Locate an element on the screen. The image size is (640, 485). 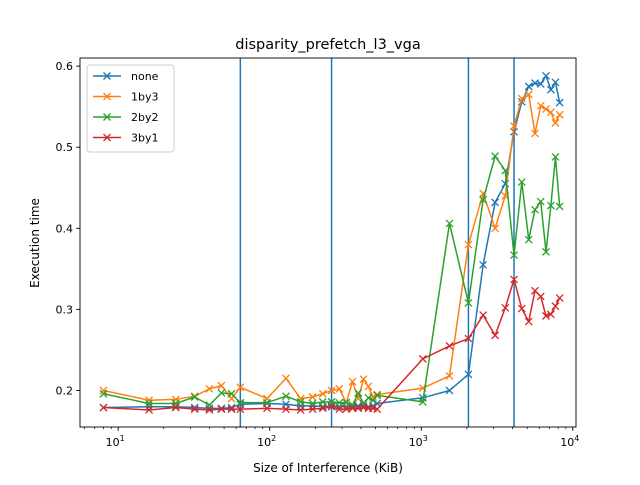
legend-label: 1by3 is located at coordinates (145, 97).